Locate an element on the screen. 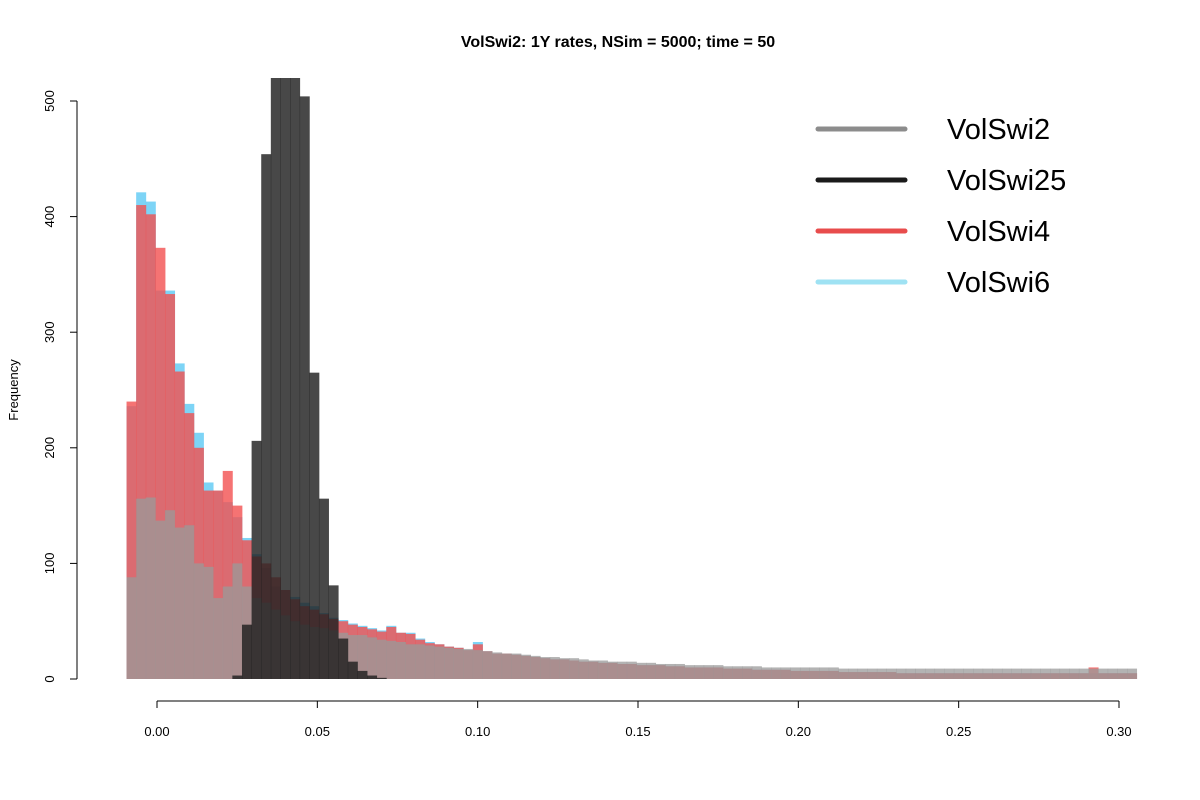 This screenshot has width=1200, height=800. series-volswi25 is located at coordinates (309, 378).